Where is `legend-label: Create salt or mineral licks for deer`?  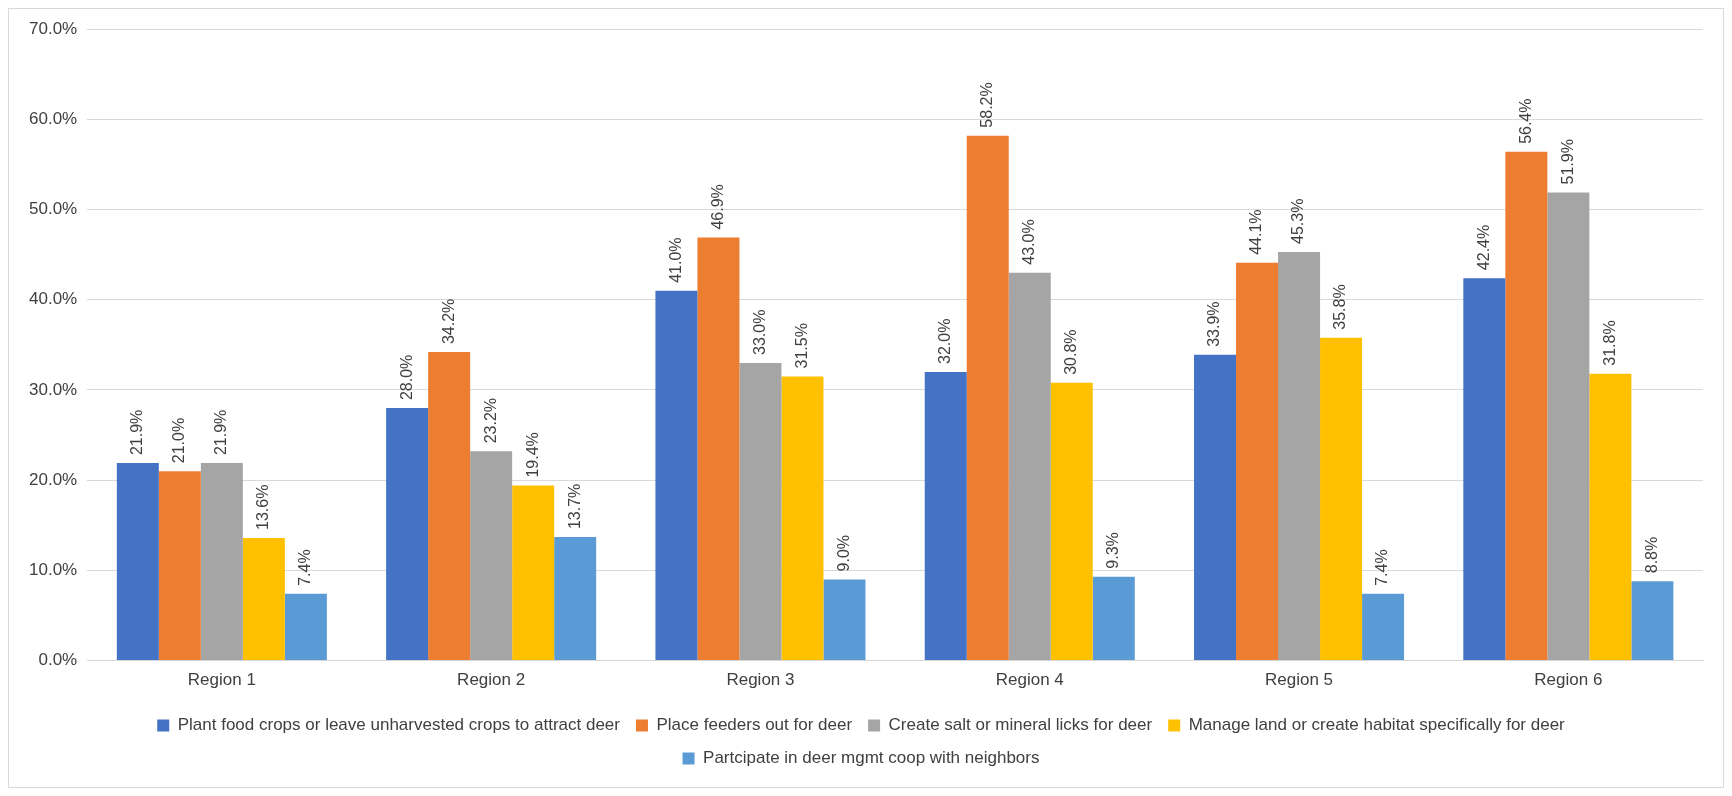 legend-label: Create salt or mineral licks for deer is located at coordinates (1020, 725).